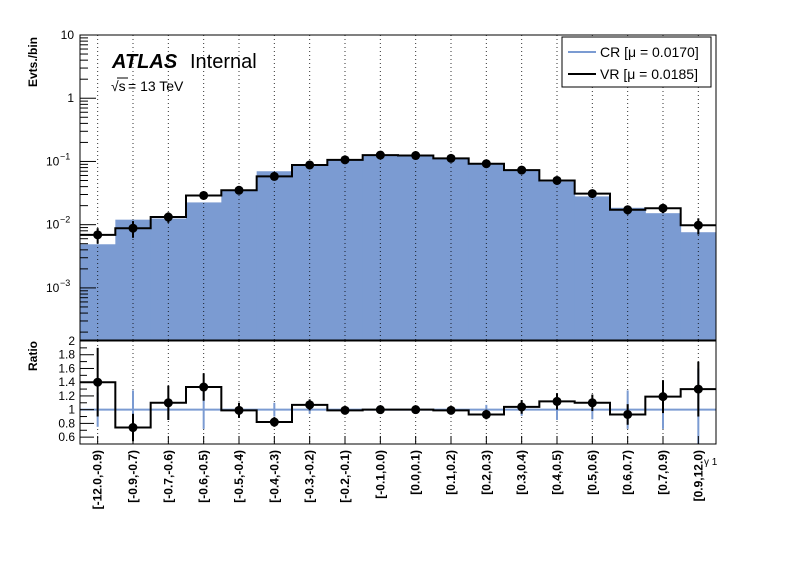 The height and width of the screenshot is (572, 796). What do you see at coordinates (649, 74) in the screenshot?
I see `legend-vr-label: VR [μ = 0.0185]` at bounding box center [649, 74].